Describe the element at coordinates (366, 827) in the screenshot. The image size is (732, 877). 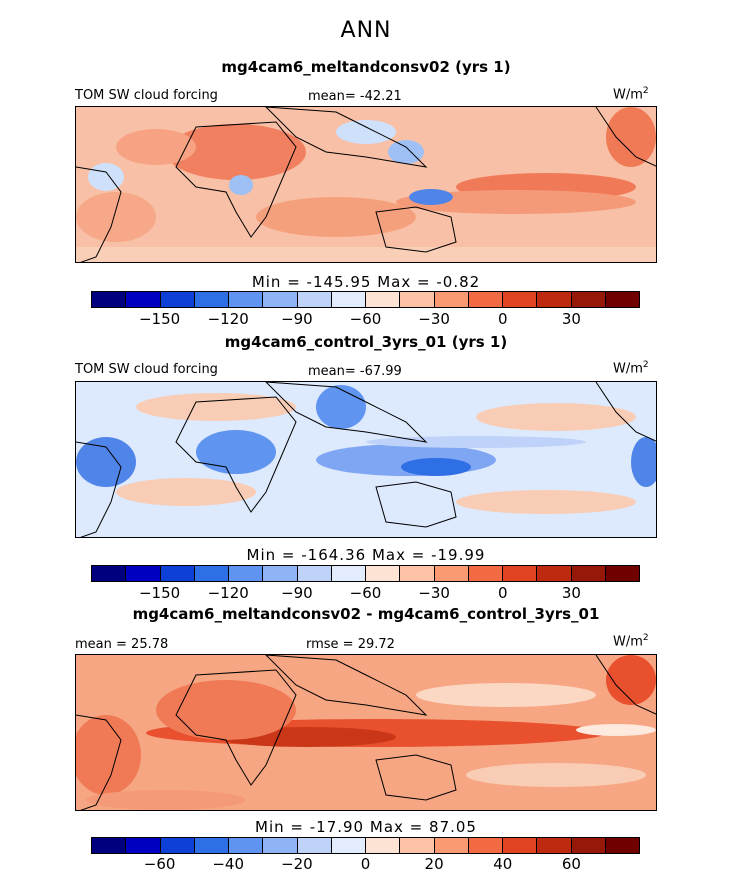
I see `panel3-minmax: Min = -17.90 Max = 87.05` at that location.